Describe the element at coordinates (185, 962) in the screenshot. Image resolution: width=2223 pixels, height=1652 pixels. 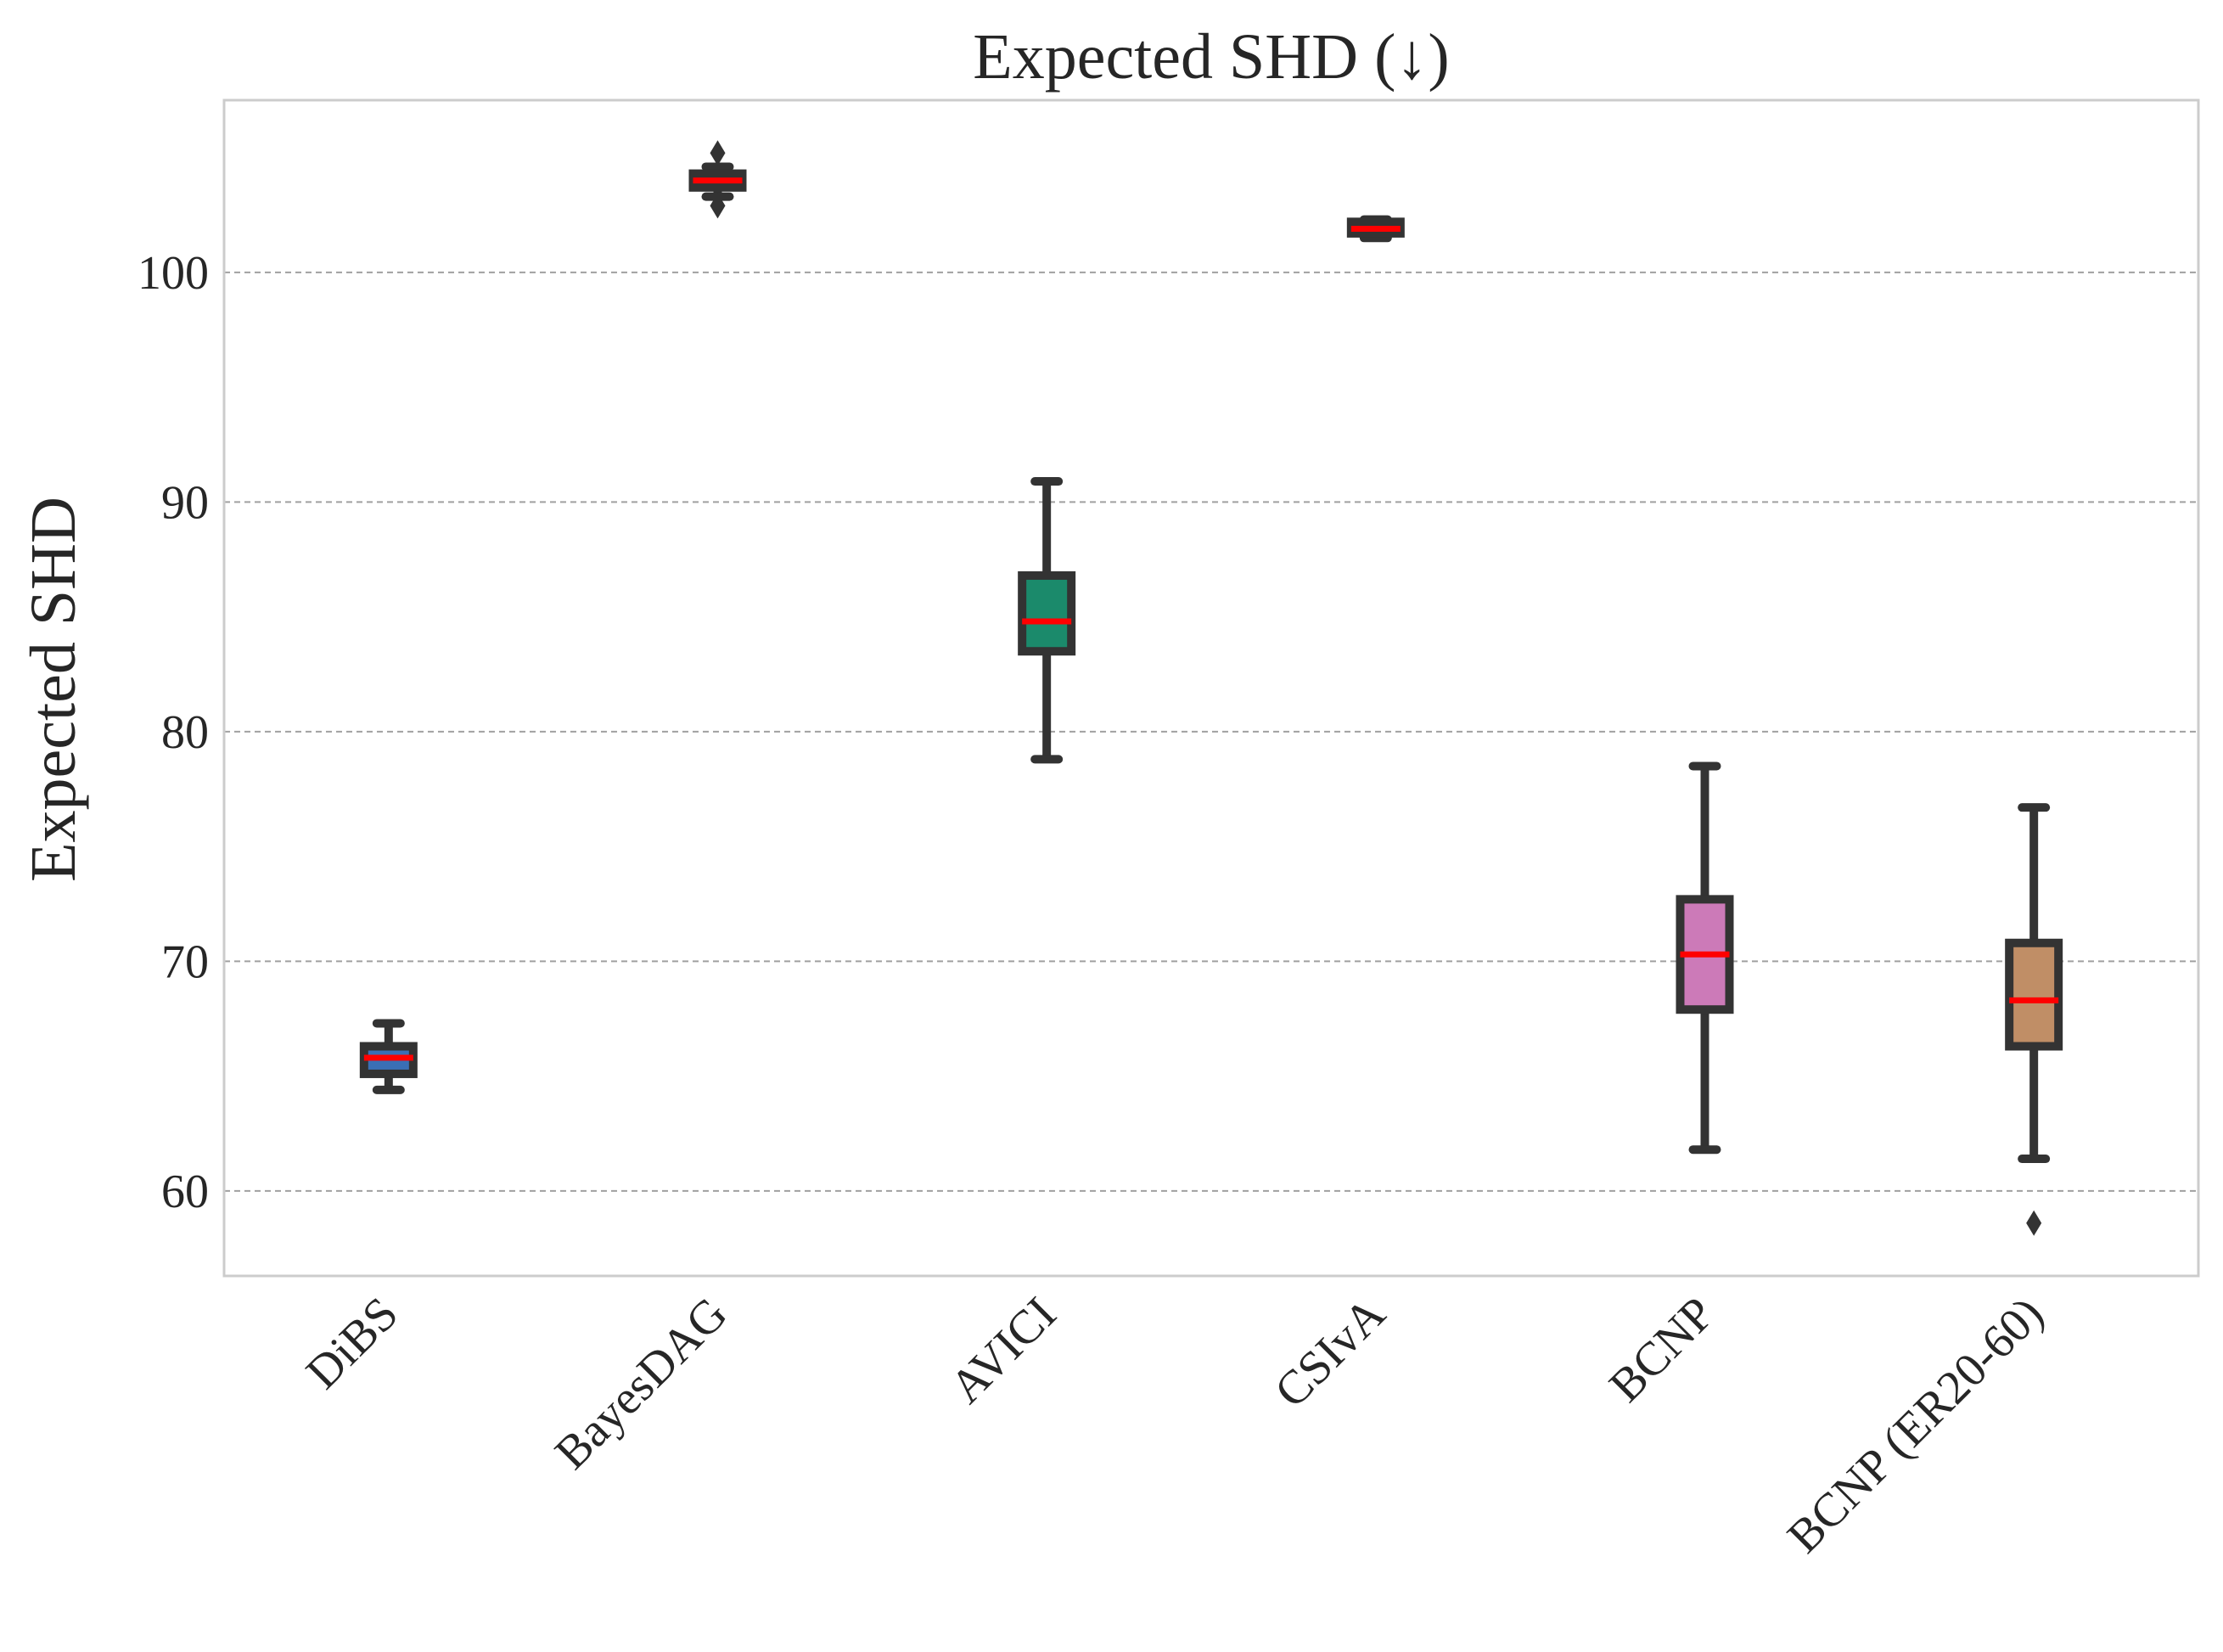
I see `y-tick-label: 70` at that location.